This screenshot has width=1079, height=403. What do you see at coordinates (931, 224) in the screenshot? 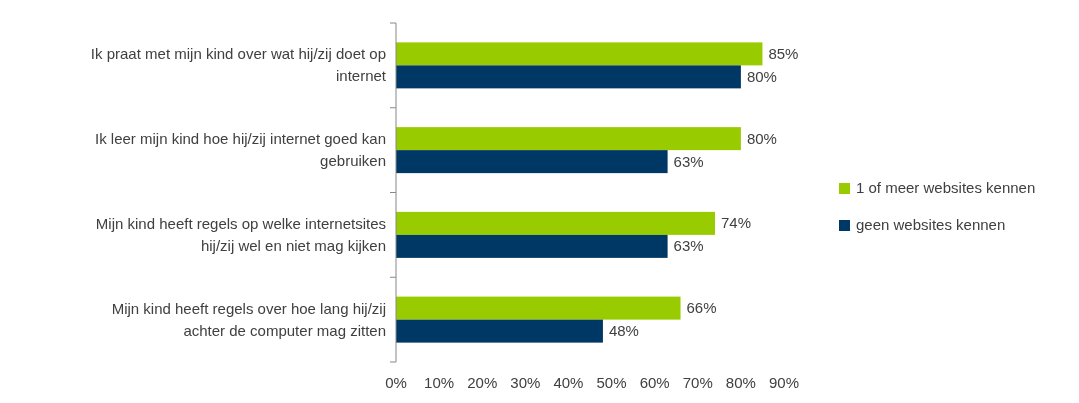
I see `legend-label: geen websites kennen` at bounding box center [931, 224].